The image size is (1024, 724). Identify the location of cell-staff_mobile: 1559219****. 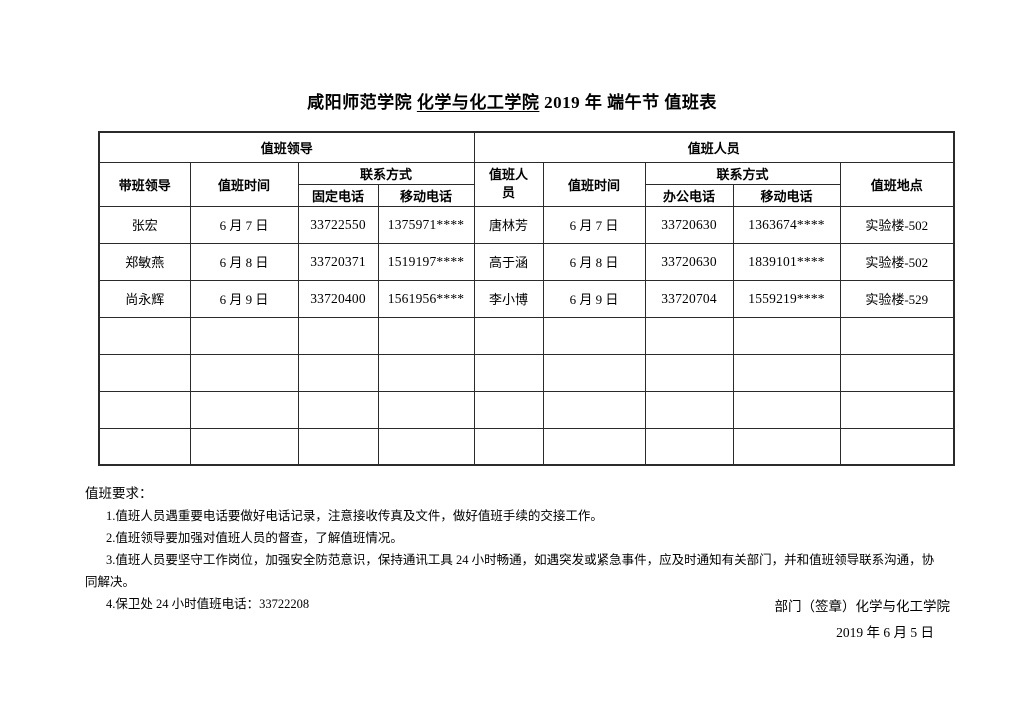
(786, 298).